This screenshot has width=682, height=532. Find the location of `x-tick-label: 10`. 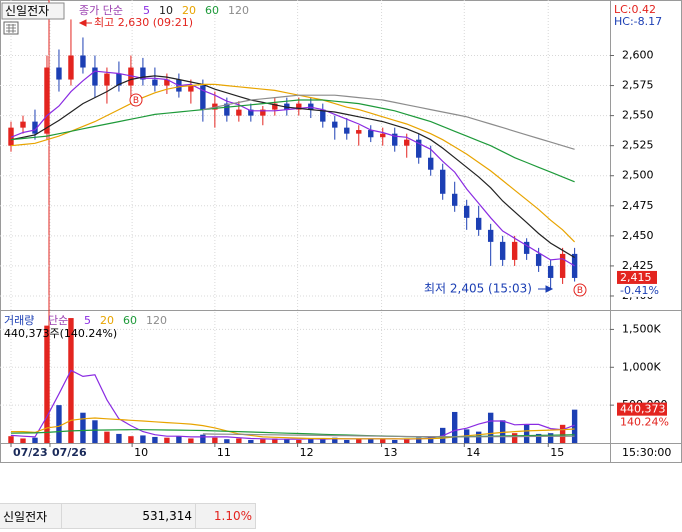

x-tick-label: 10 is located at coordinates (141, 452).